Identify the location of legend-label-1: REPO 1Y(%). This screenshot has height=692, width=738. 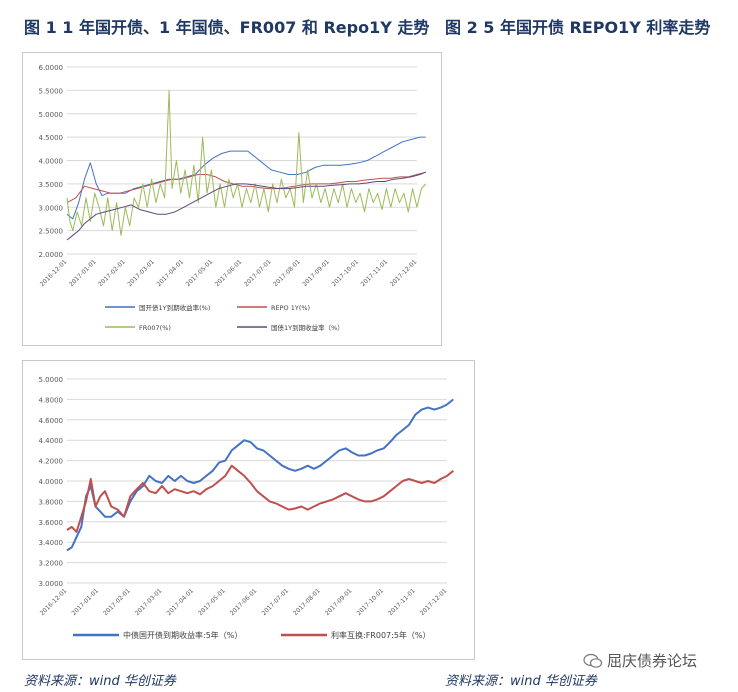
(290, 308).